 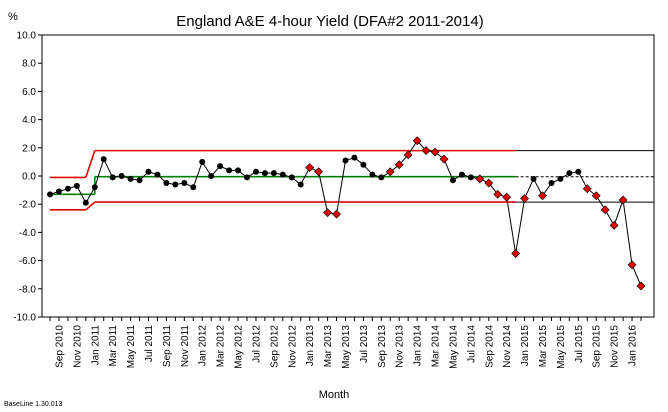 What do you see at coordinates (29, 148) in the screenshot?
I see `y-tick-label: 2.0` at bounding box center [29, 148].